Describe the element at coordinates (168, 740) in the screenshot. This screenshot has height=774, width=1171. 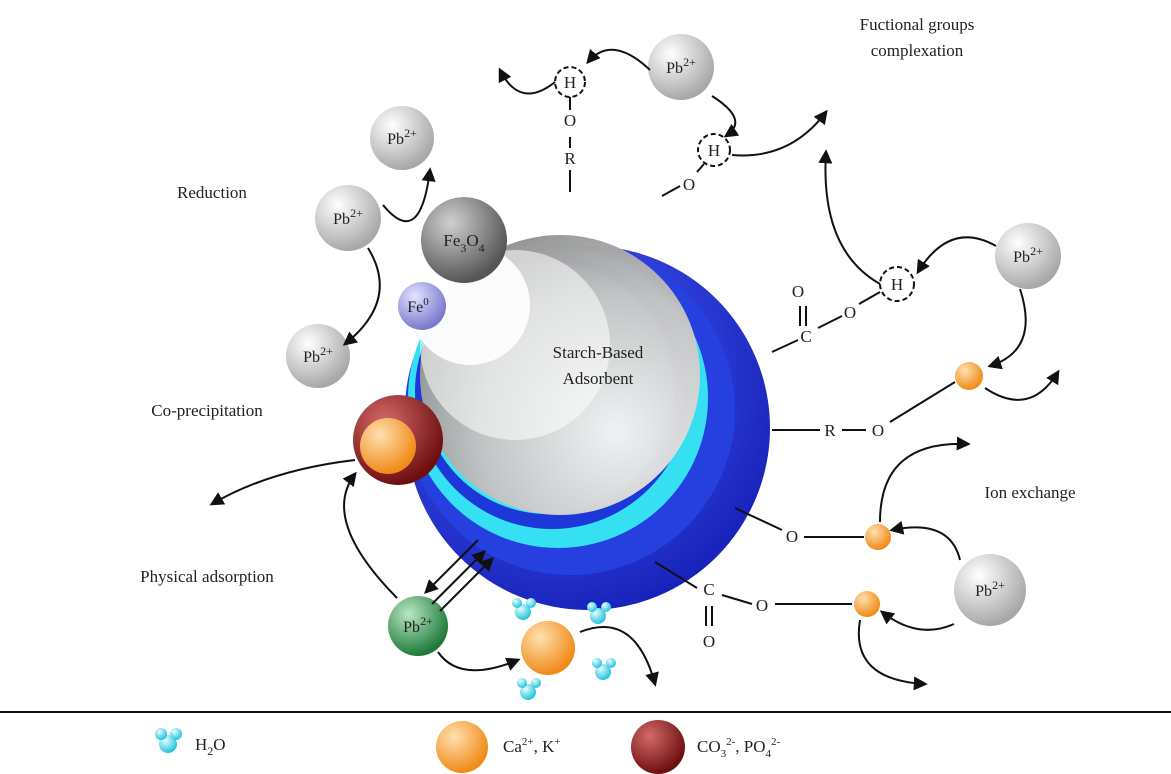
I see `legend-water-icon` at that location.